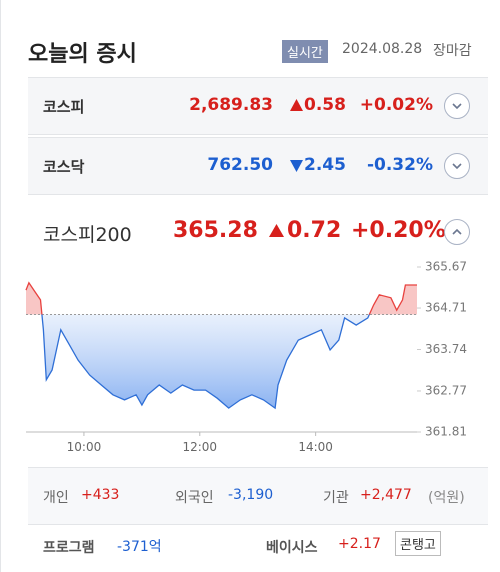 This screenshot has width=500, height=572. What do you see at coordinates (457, 232) in the screenshot?
I see `collapse-button` at bounding box center [457, 232].